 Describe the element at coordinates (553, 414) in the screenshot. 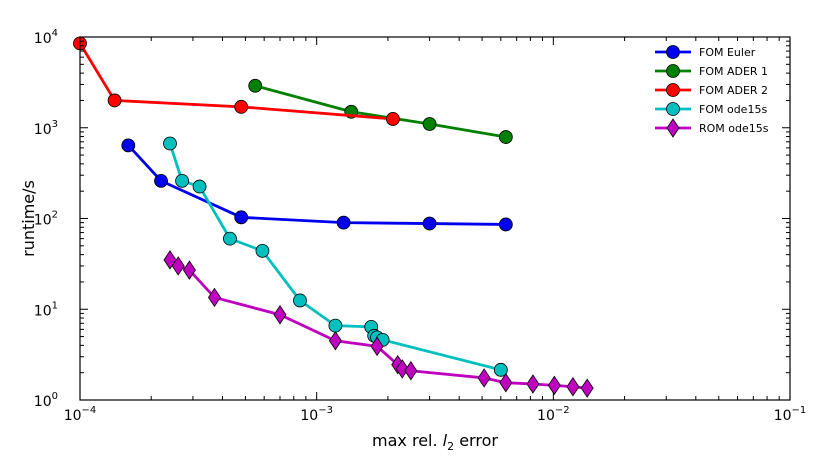

I see `x-tick-label: 10⁻²` at that location.